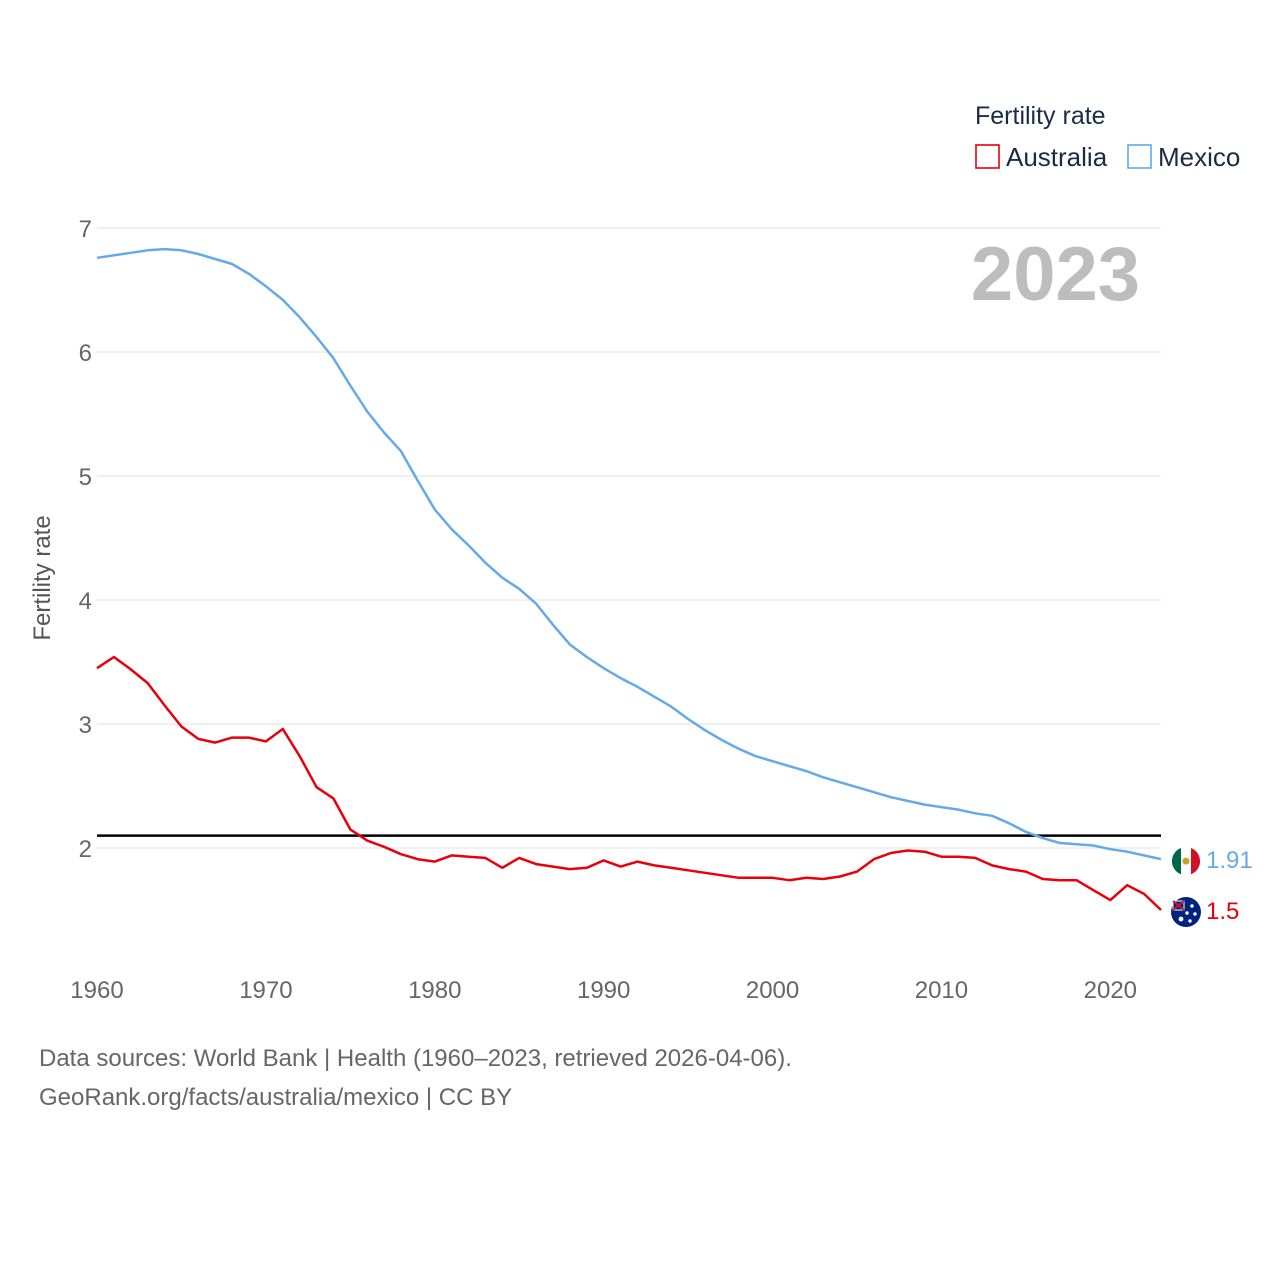 Image resolution: width=1280 pixels, height=1280 pixels. What do you see at coordinates (1055, 274) in the screenshot?
I see `year-label: 2023` at bounding box center [1055, 274].